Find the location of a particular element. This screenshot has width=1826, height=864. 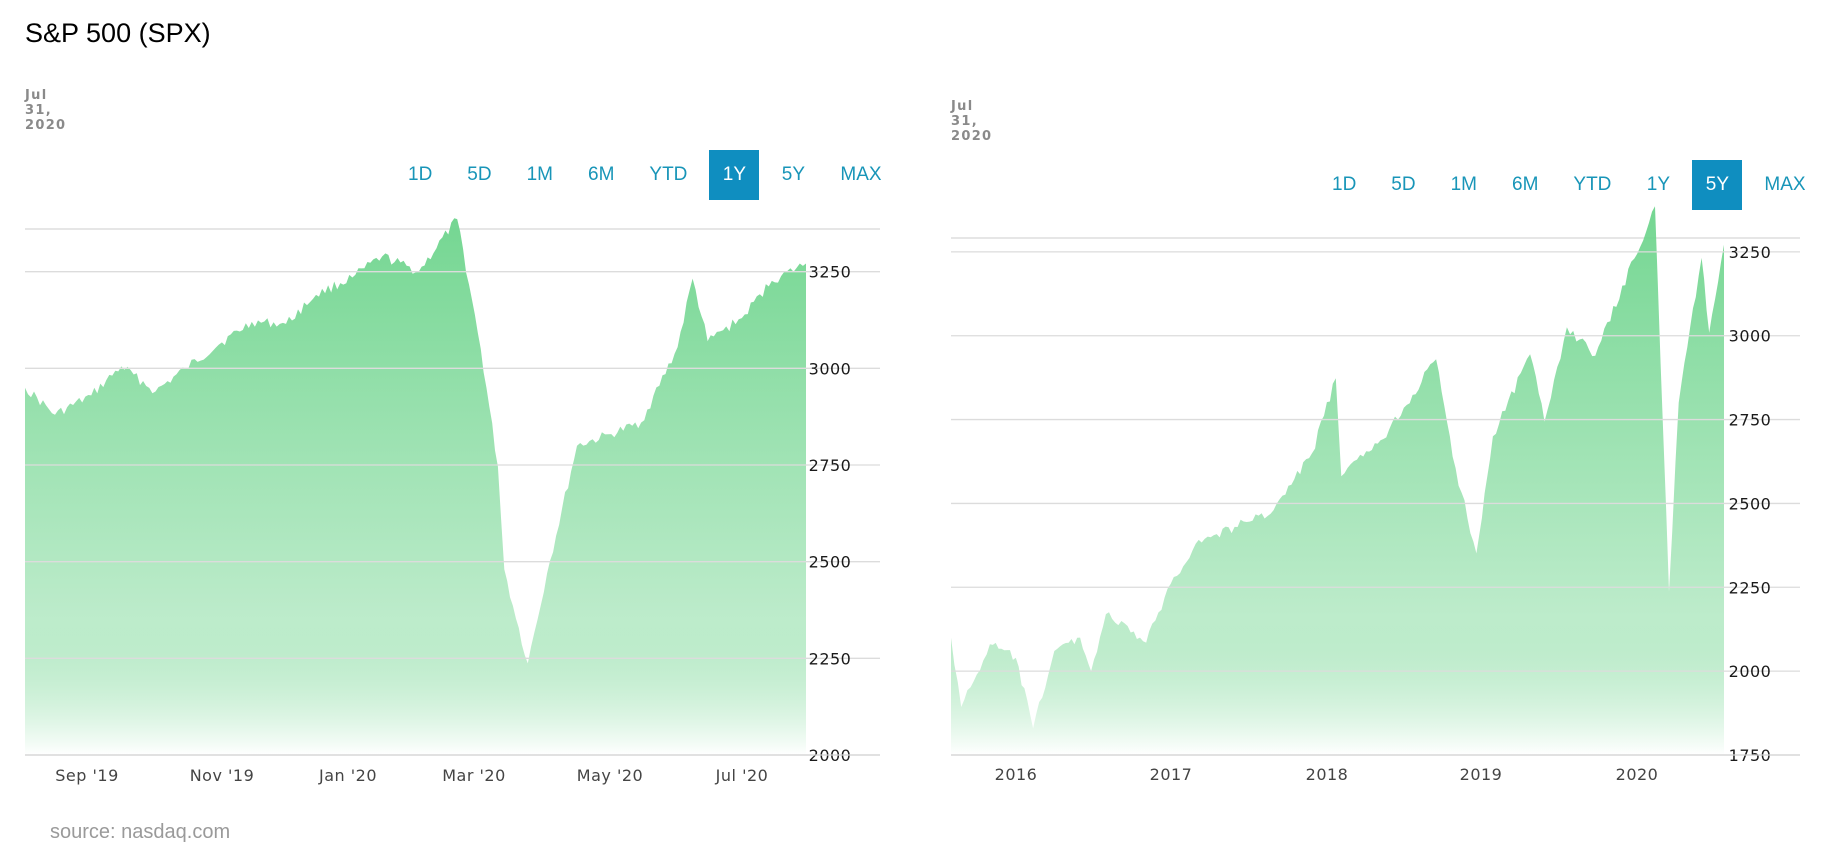

x-tick-label: 2020 is located at coordinates (1637, 774).